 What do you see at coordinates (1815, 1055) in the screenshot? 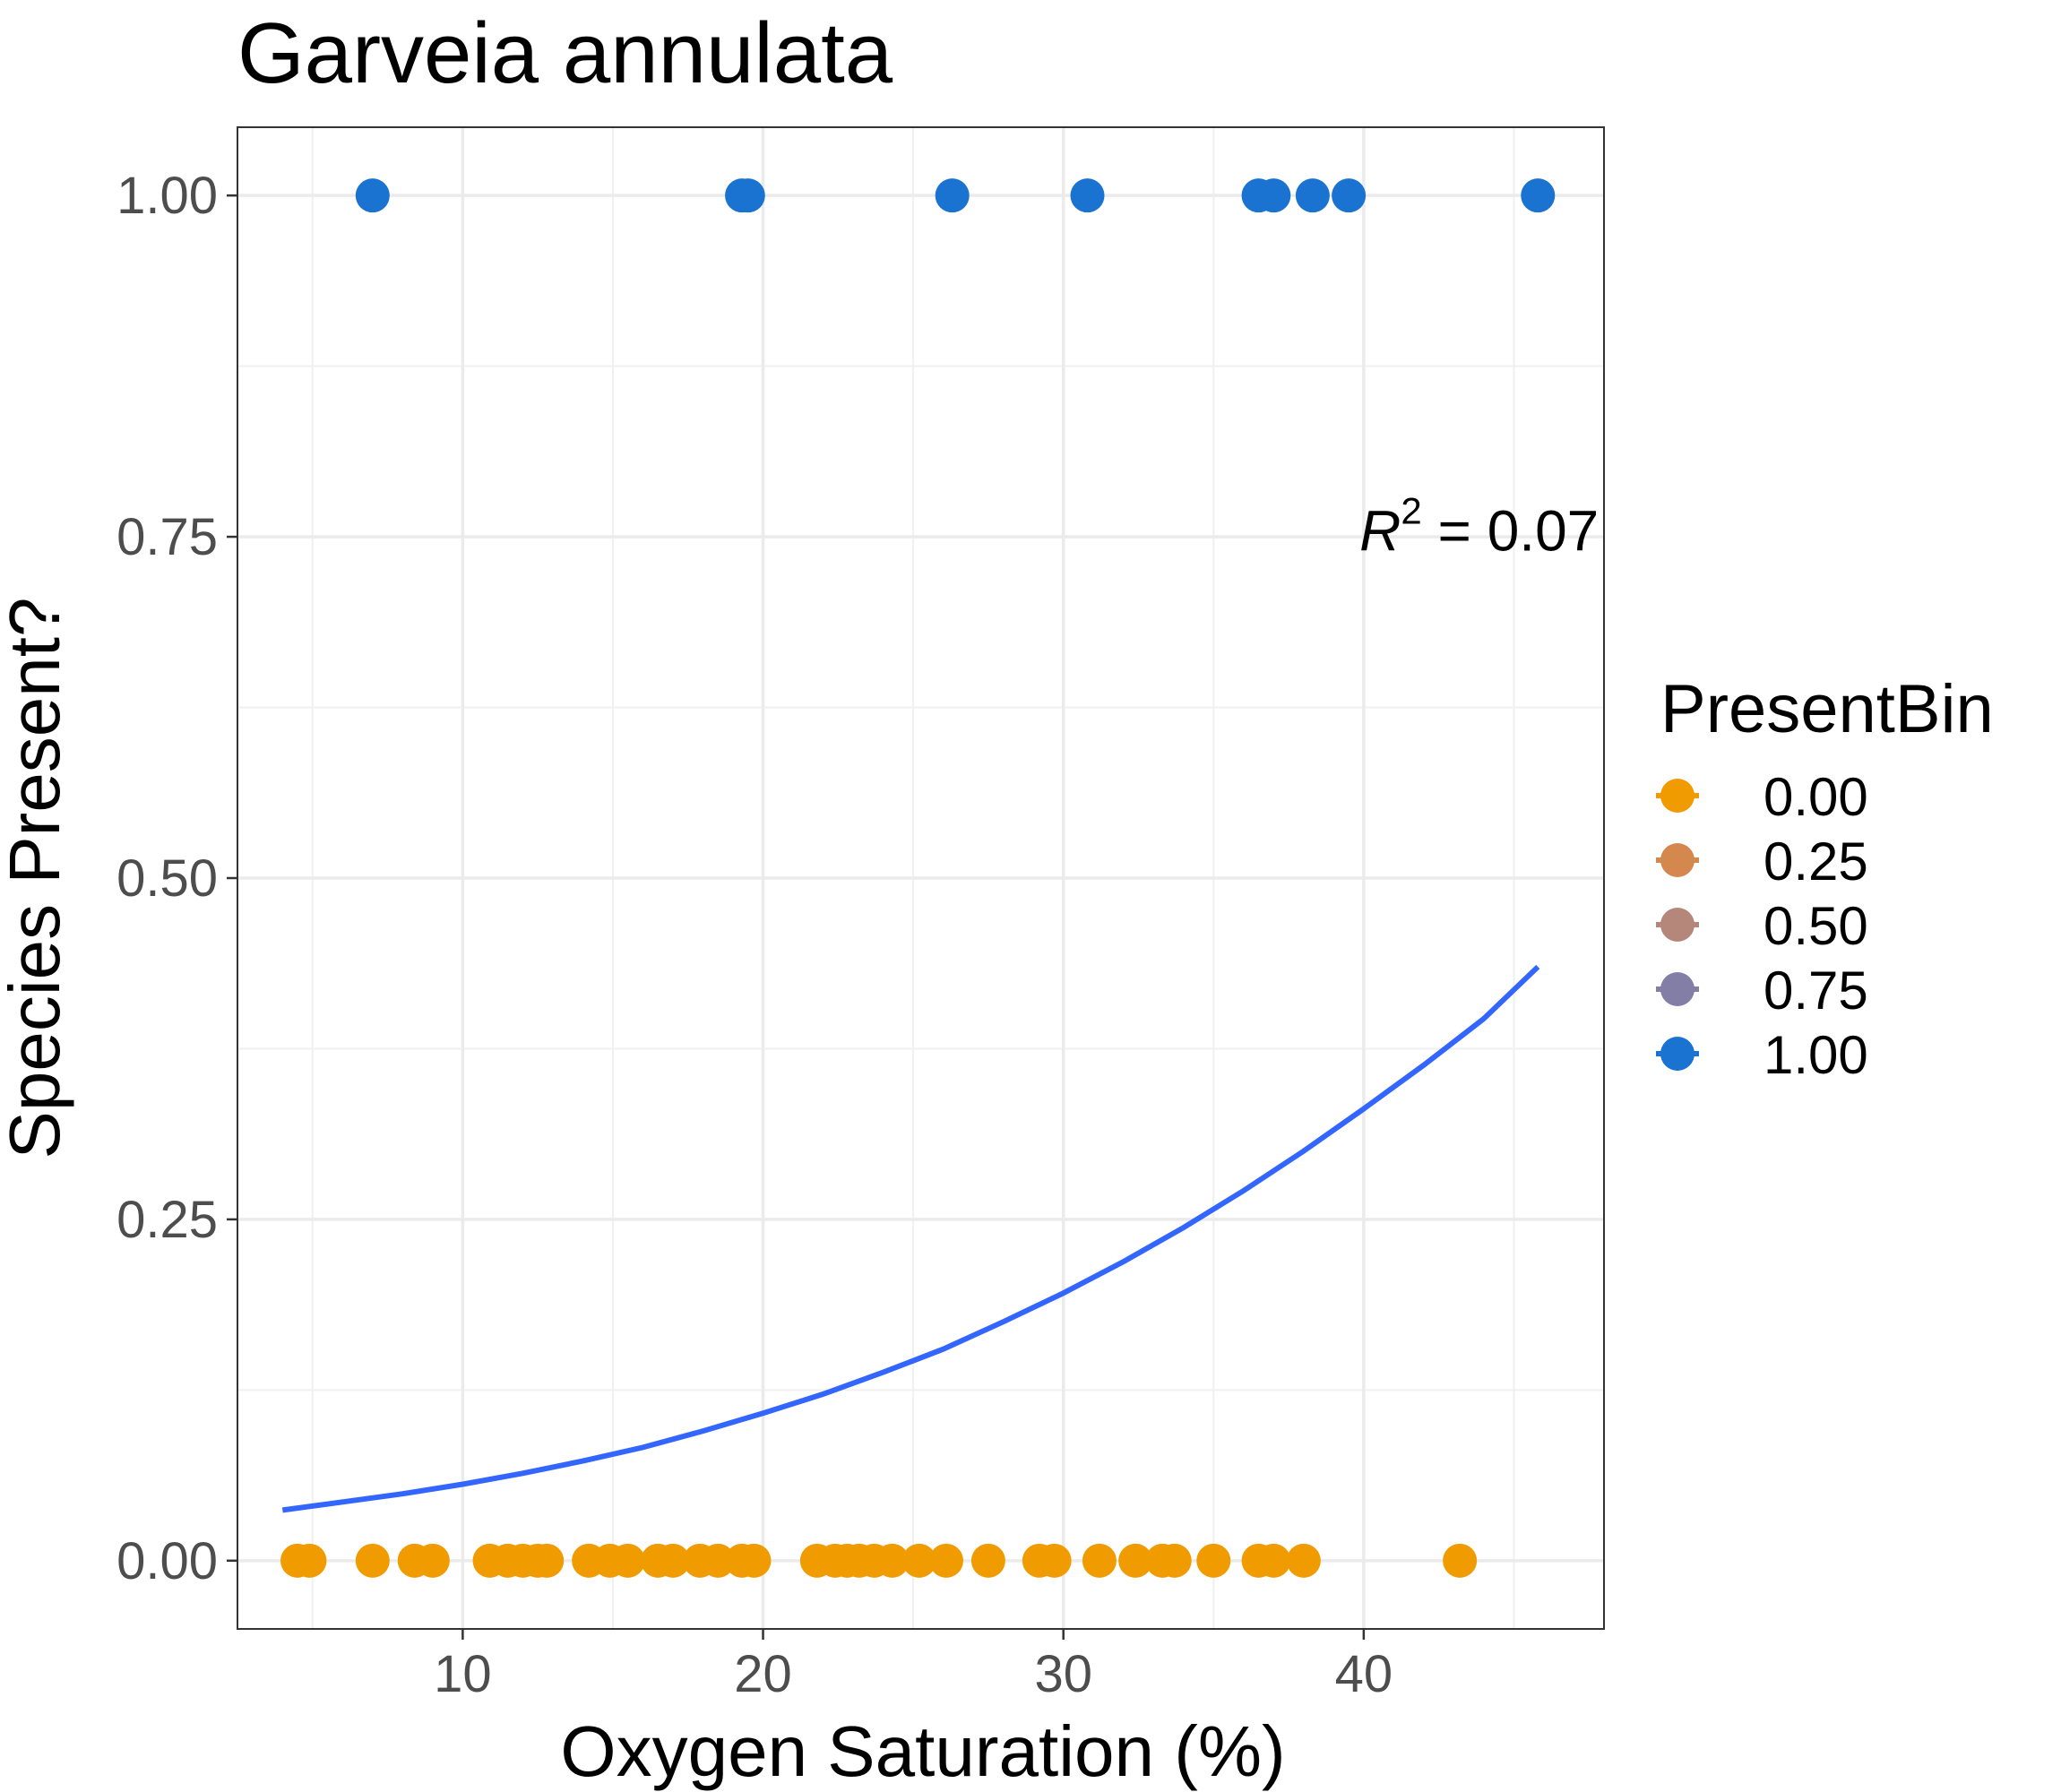
I see `legend-label: 1.00` at bounding box center [1815, 1055].